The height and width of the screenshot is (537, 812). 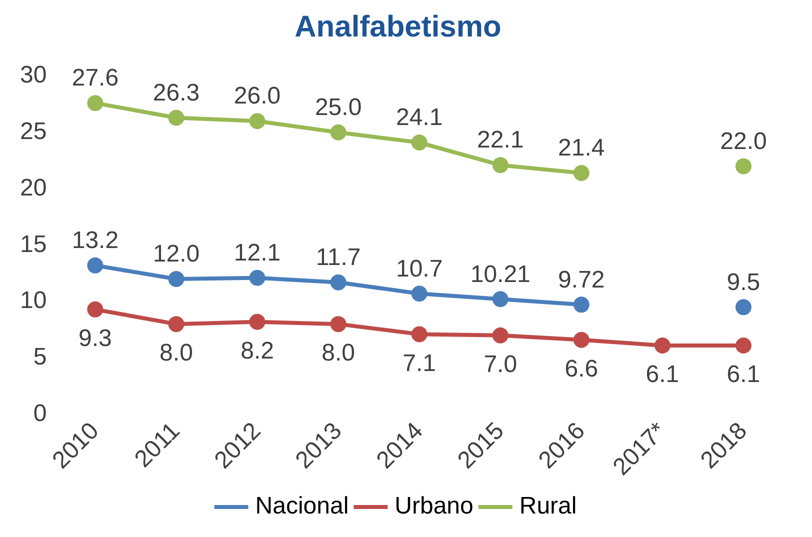 What do you see at coordinates (500, 274) in the screenshot?
I see `data-label: 10.21` at bounding box center [500, 274].